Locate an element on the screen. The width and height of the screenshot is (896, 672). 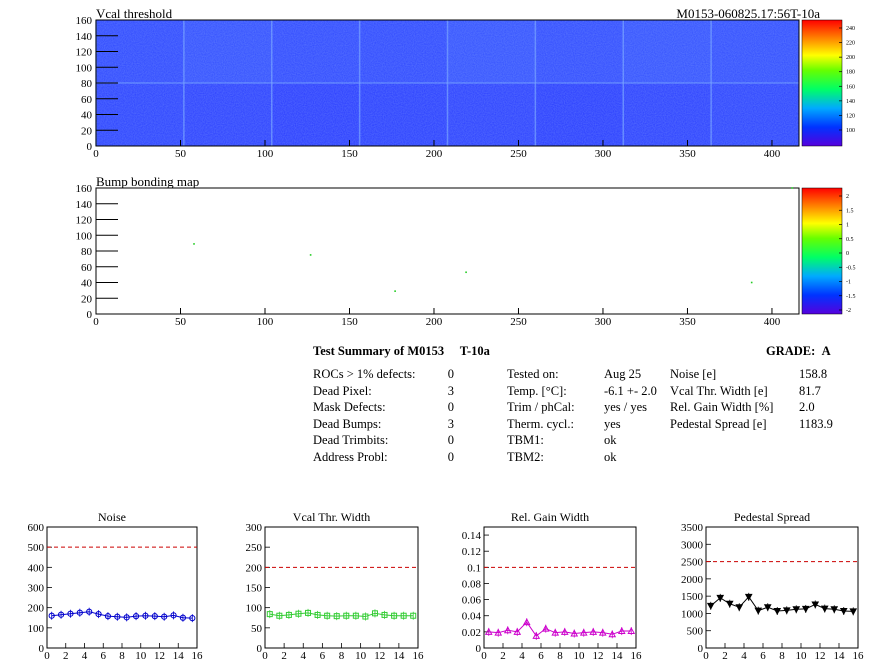
x-tick-label: 350 is located at coordinates (687, 154).